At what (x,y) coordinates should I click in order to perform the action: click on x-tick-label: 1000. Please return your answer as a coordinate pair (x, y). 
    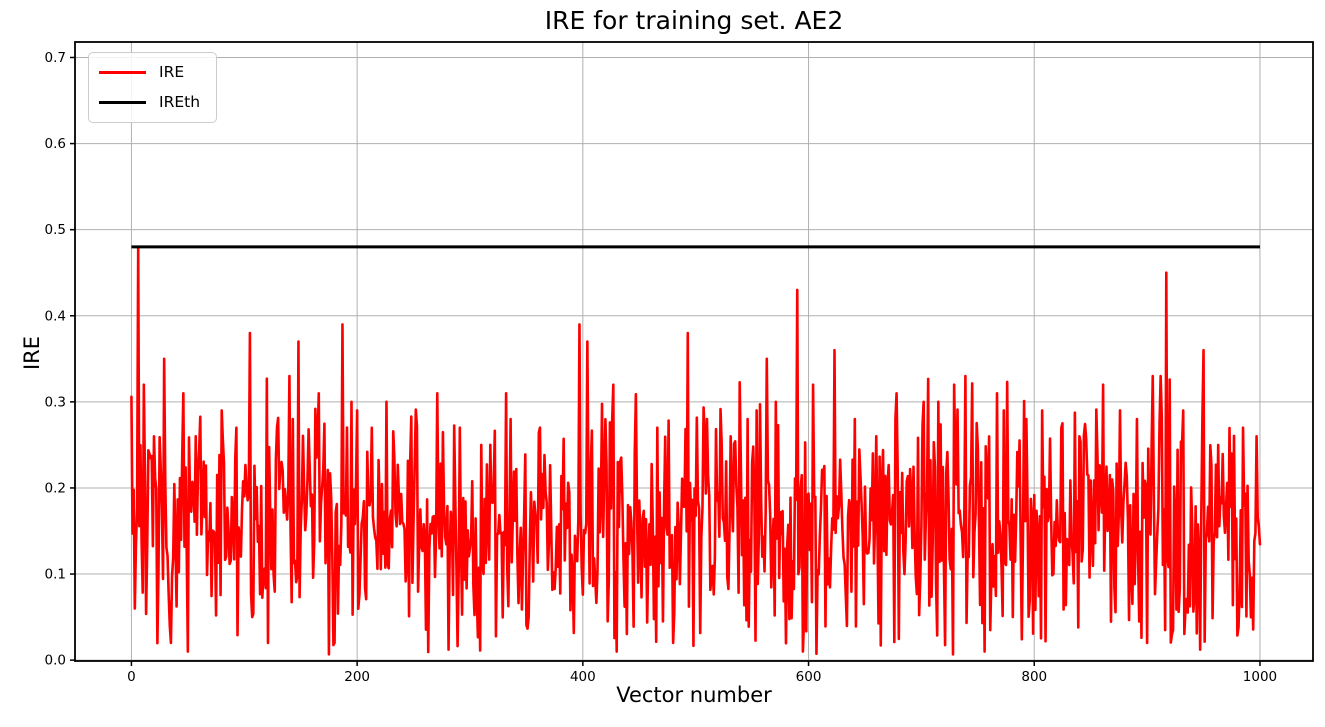
    Looking at the image, I should click on (1260, 677).